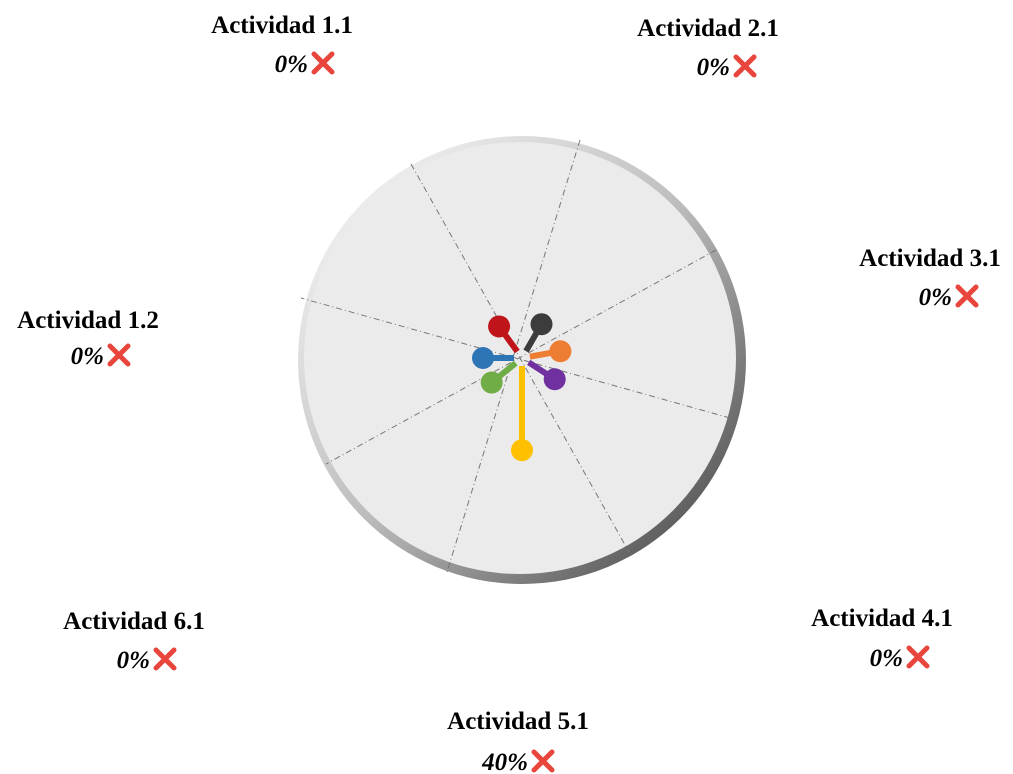 The height and width of the screenshot is (774, 1013). What do you see at coordinates (518, 721) in the screenshot?
I see `activity-name: Actividad 5.1` at bounding box center [518, 721].